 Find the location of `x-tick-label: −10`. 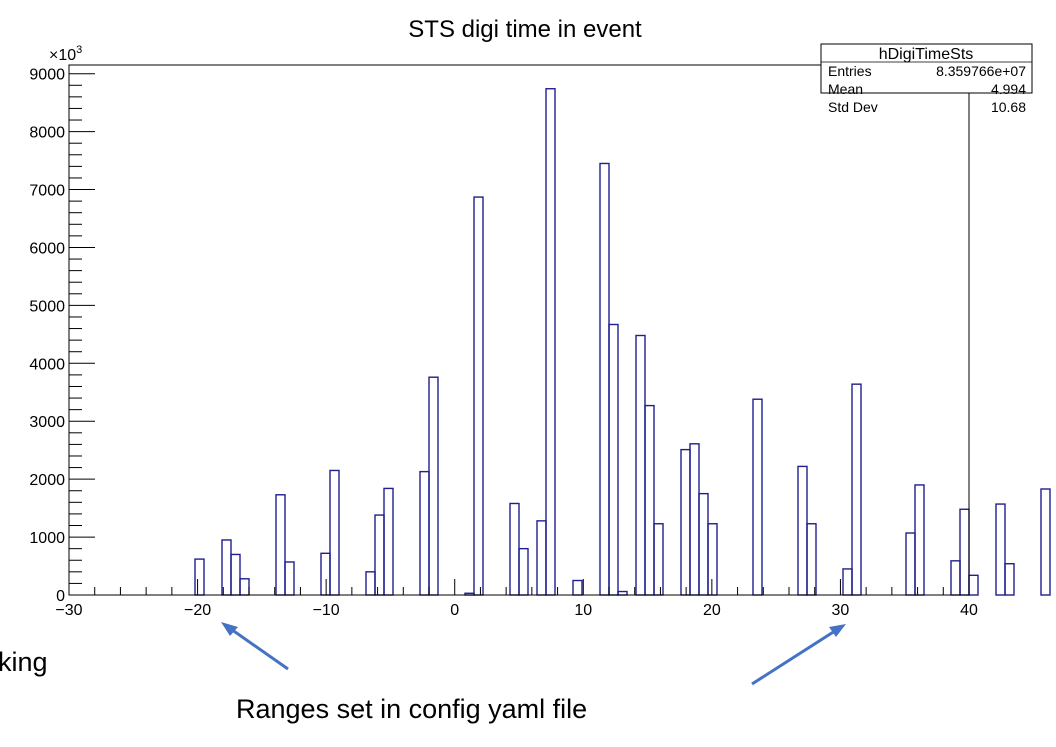

x-tick-label: −10 is located at coordinates (326, 610).